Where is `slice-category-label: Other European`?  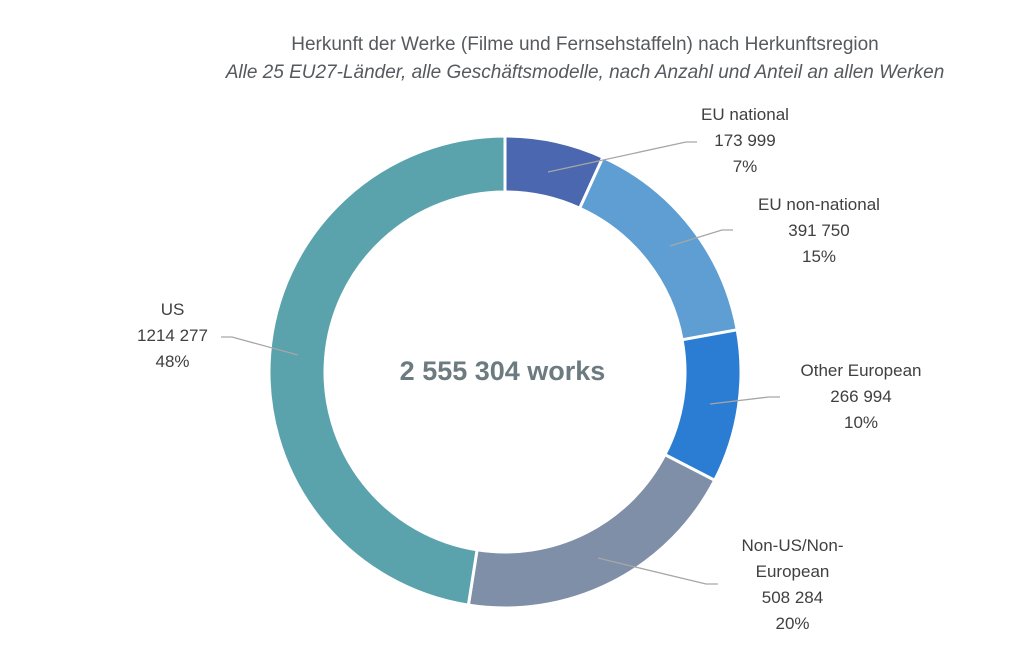 slice-category-label: Other European is located at coordinates (861, 370).